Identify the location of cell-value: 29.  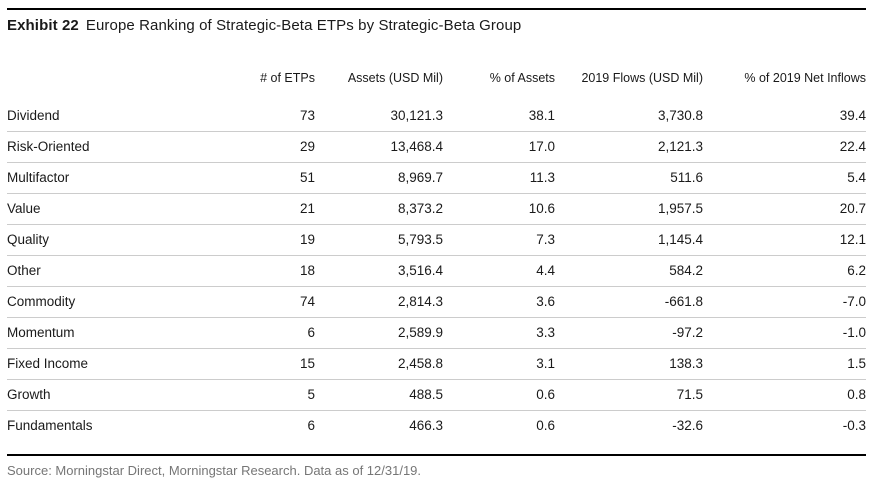
(277, 147).